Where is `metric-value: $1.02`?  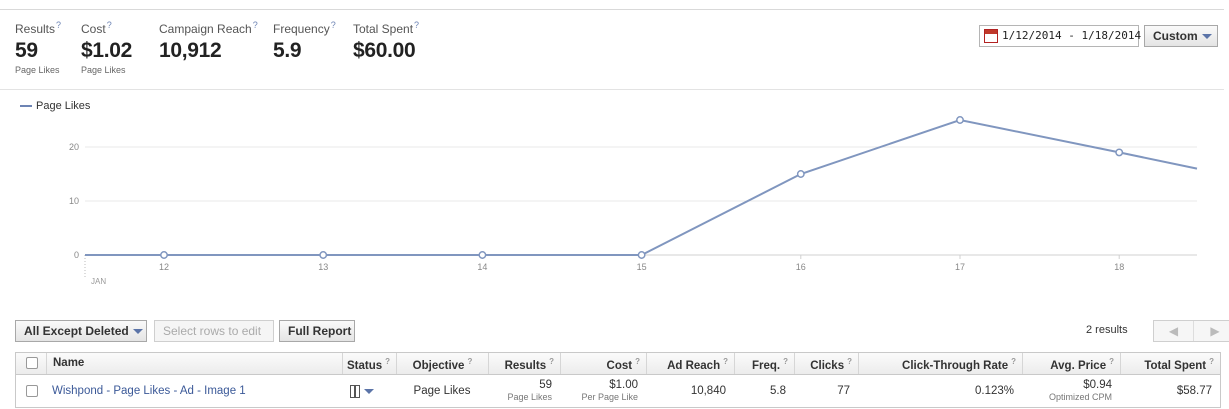
metric-value: $1.02 is located at coordinates (107, 50).